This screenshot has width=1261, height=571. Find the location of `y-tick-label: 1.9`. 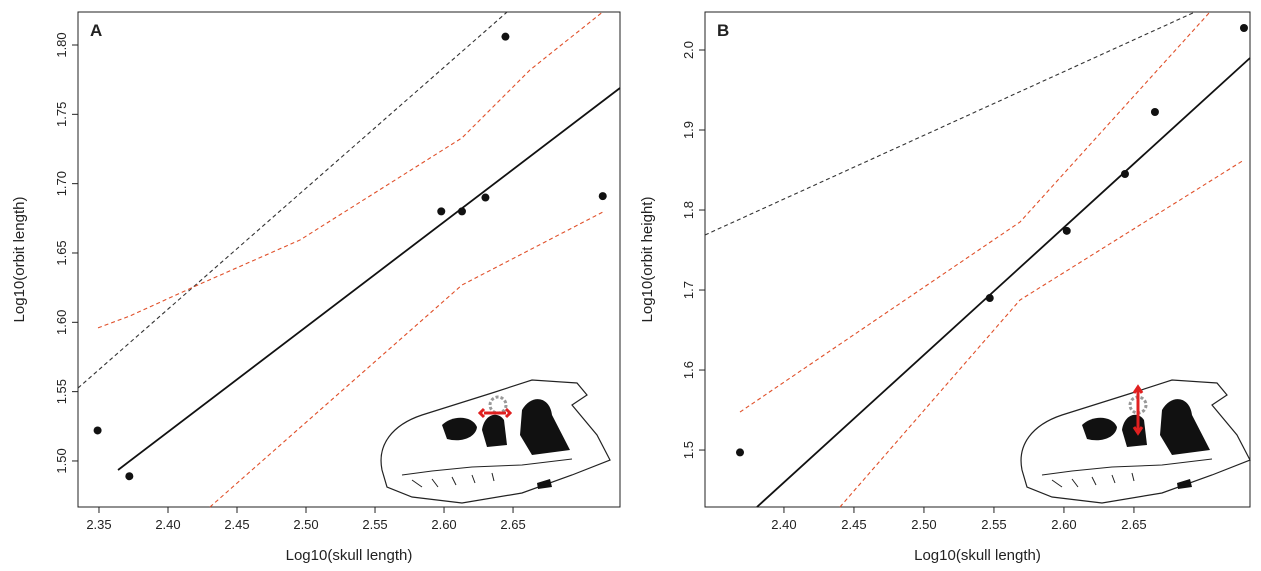

y-tick-label: 1.9 is located at coordinates (688, 130).